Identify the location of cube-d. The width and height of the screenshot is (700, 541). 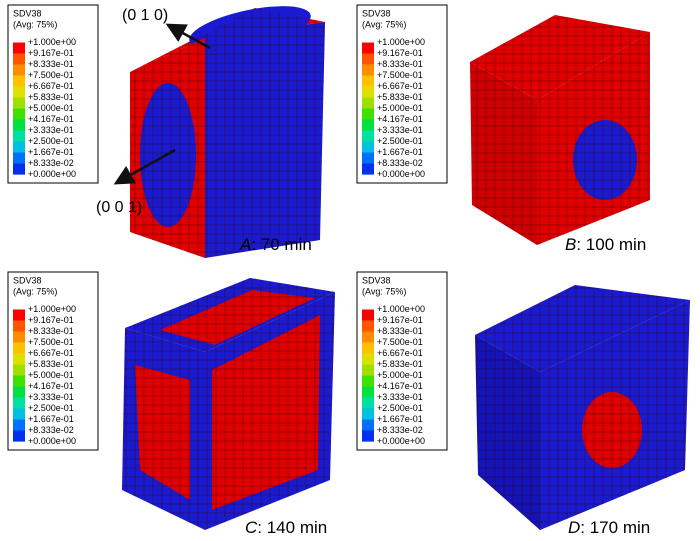
(582, 407).